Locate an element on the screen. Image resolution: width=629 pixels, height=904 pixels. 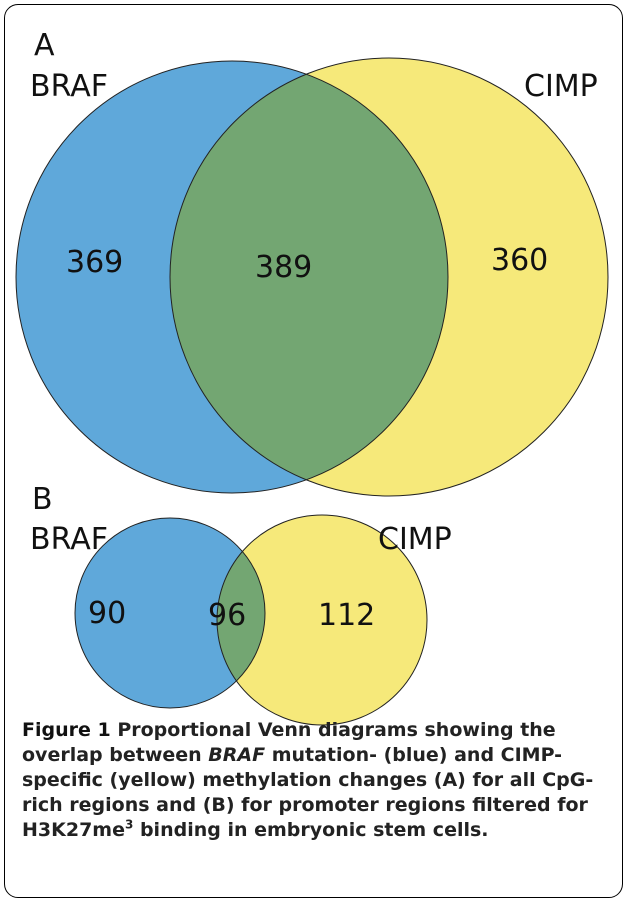
panel-b-cimp-label: CIMP is located at coordinates (415, 539).